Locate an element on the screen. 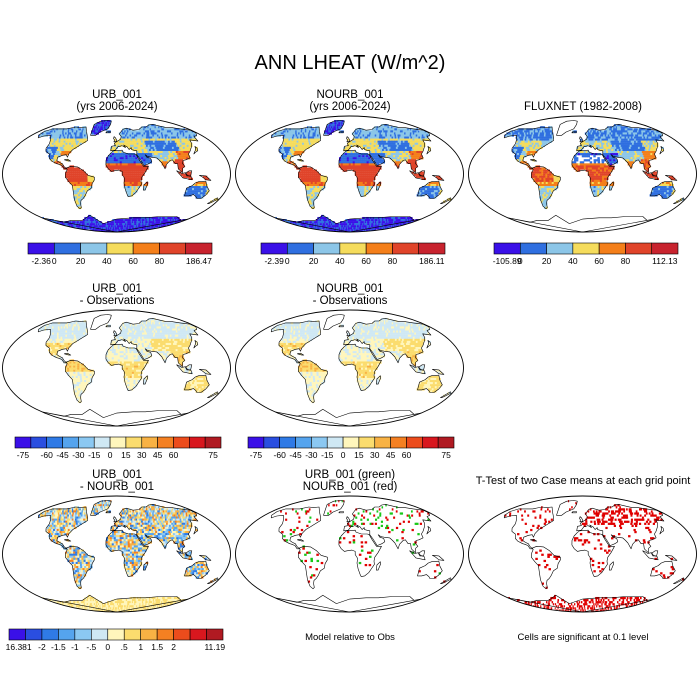 Image resolution: width=700 pixels, height=700 pixels. colorbar-urb-tick-label: -2.36 is located at coordinates (41, 261).